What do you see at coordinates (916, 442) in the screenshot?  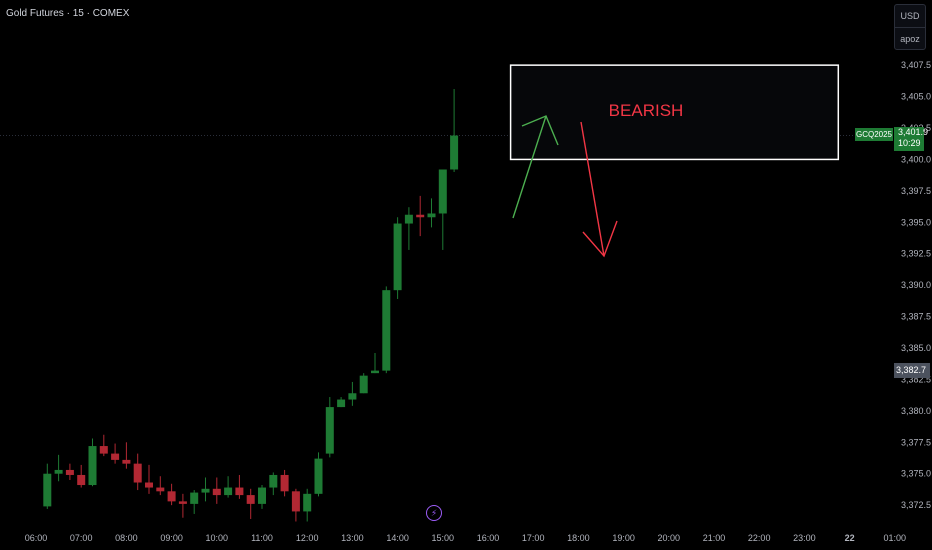 I see `y-tick-label: 3,377.5` at bounding box center [916, 442].